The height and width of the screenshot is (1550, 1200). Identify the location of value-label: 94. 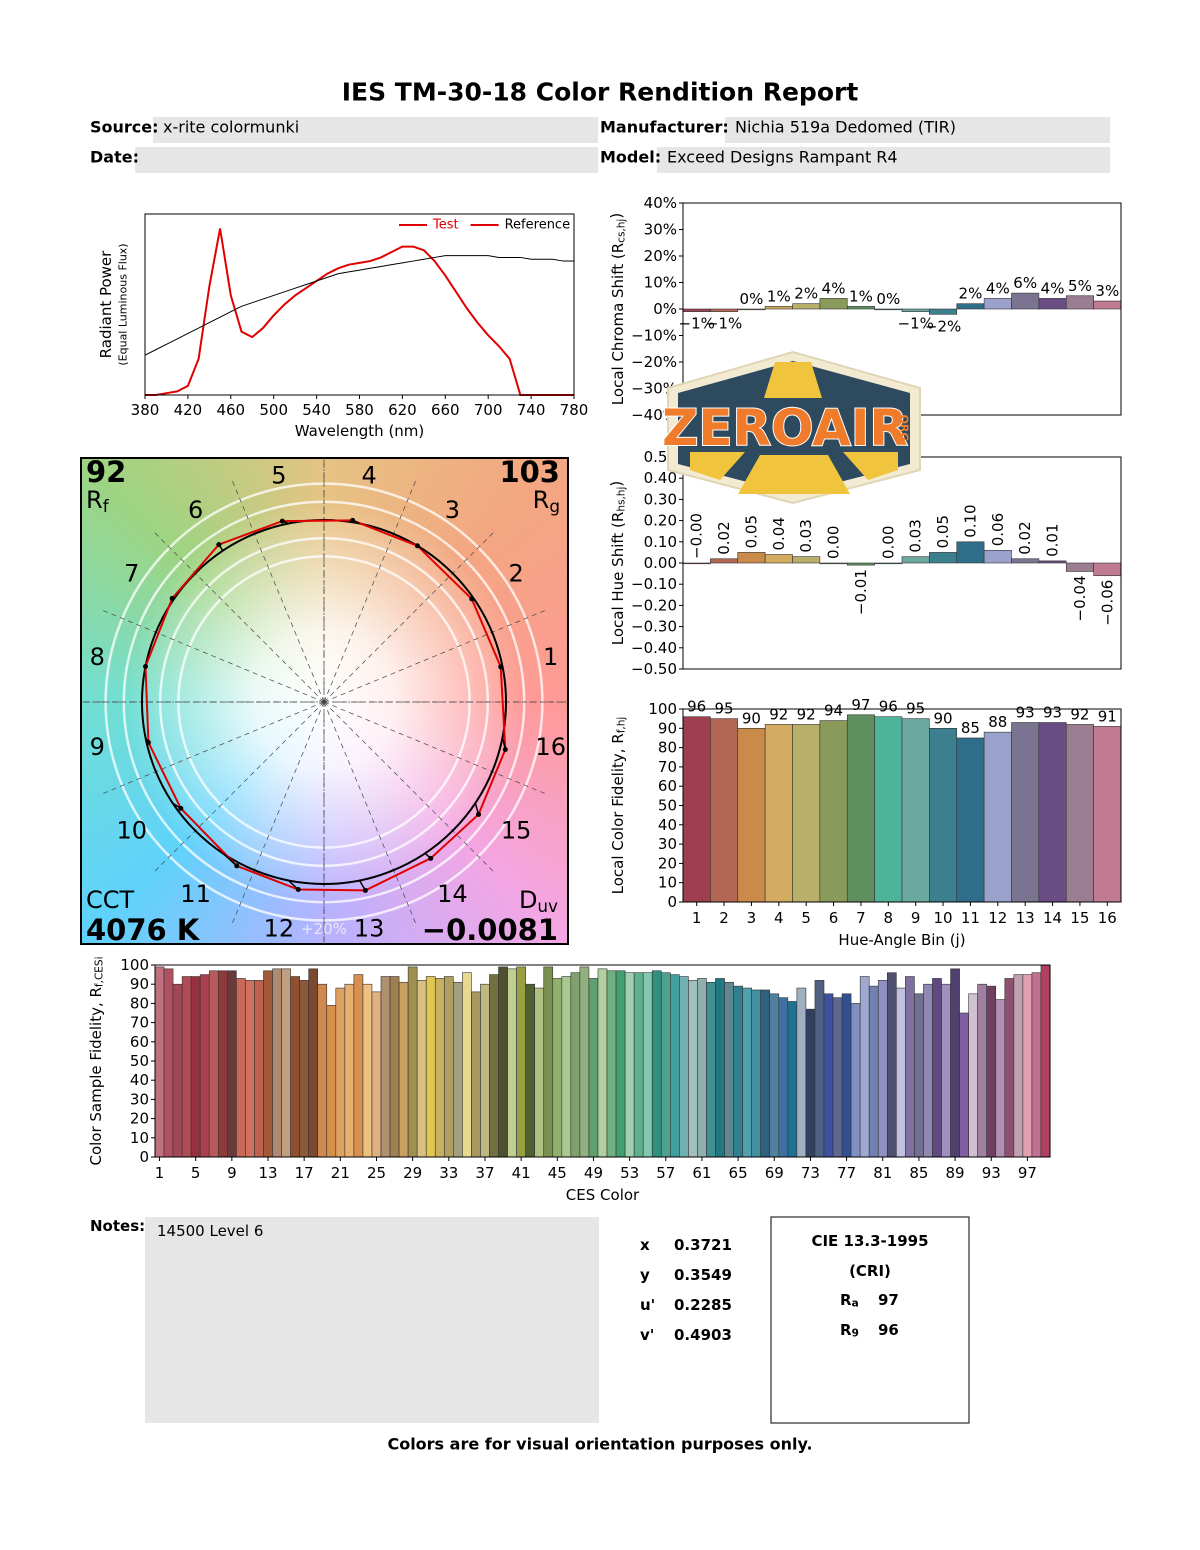
(833, 711).